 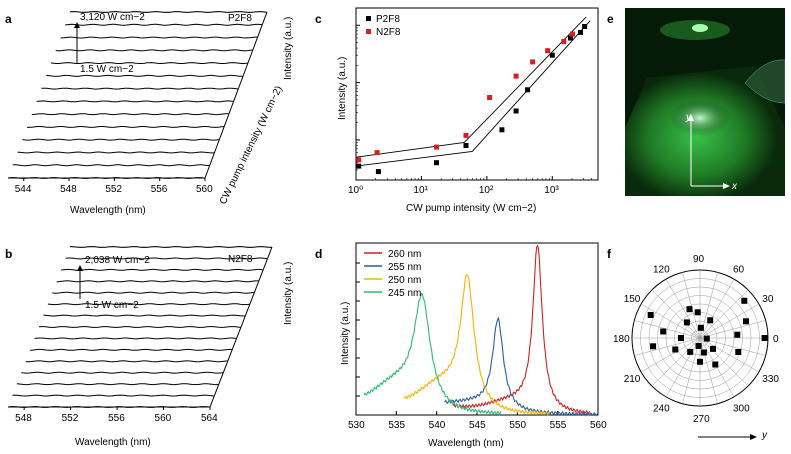 What do you see at coordinates (558, 425) in the screenshot?
I see `x-tick-label: 555` at bounding box center [558, 425].